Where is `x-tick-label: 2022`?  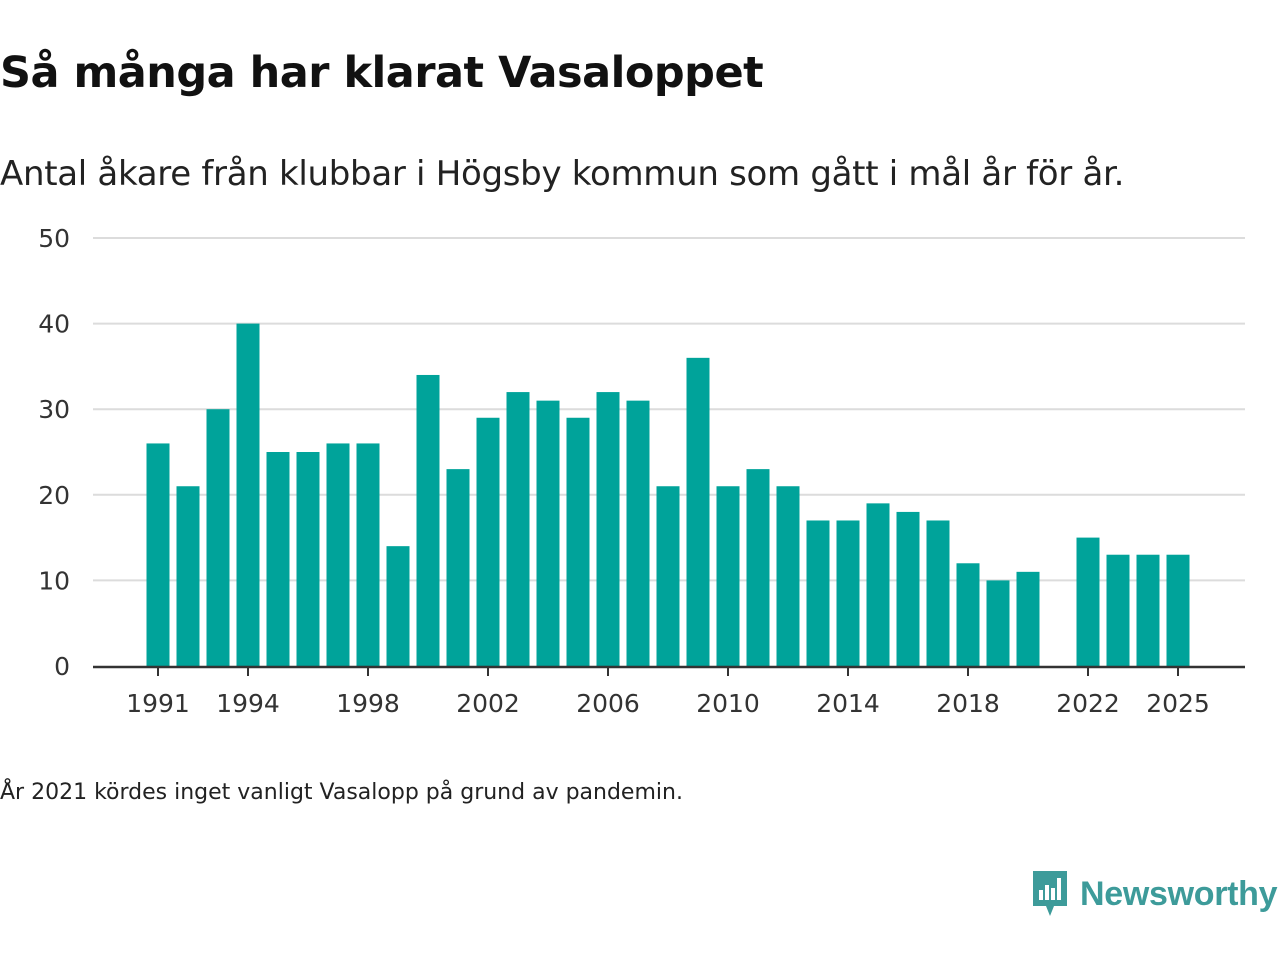
x-tick-label: 2022 is located at coordinates (1088, 703).